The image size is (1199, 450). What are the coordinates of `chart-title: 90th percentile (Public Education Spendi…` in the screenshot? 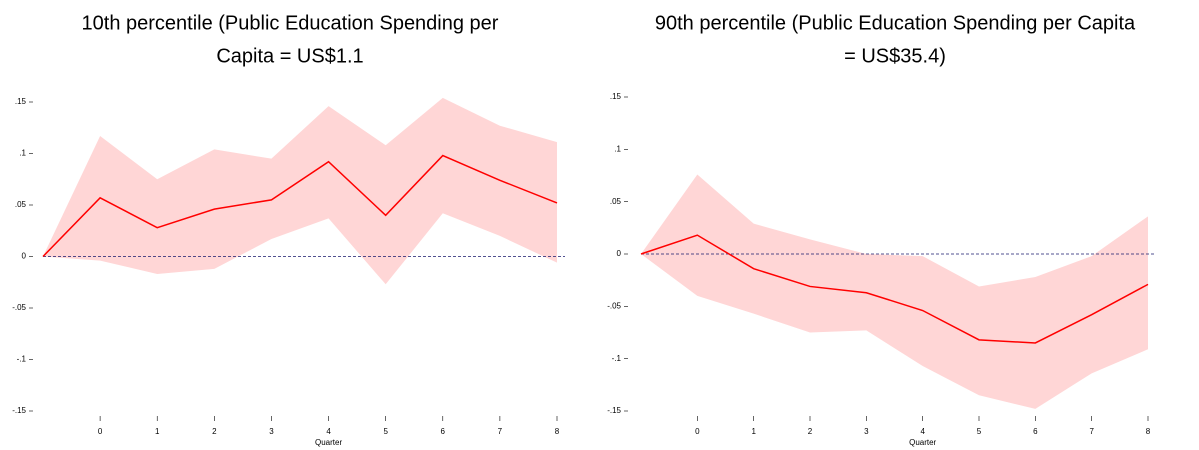 It's located at (895, 23).